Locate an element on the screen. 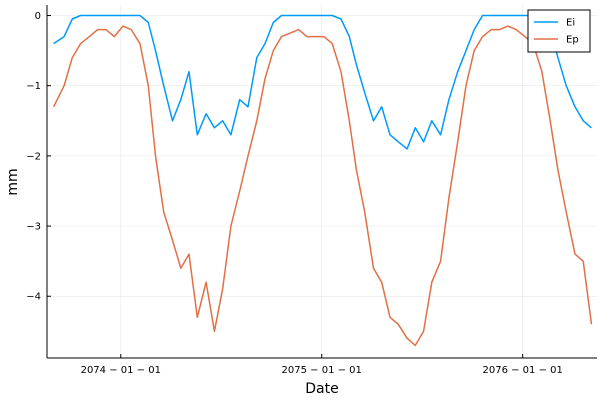 The width and height of the screenshot is (600, 400). y-tick-label: −1 is located at coordinates (33, 86).